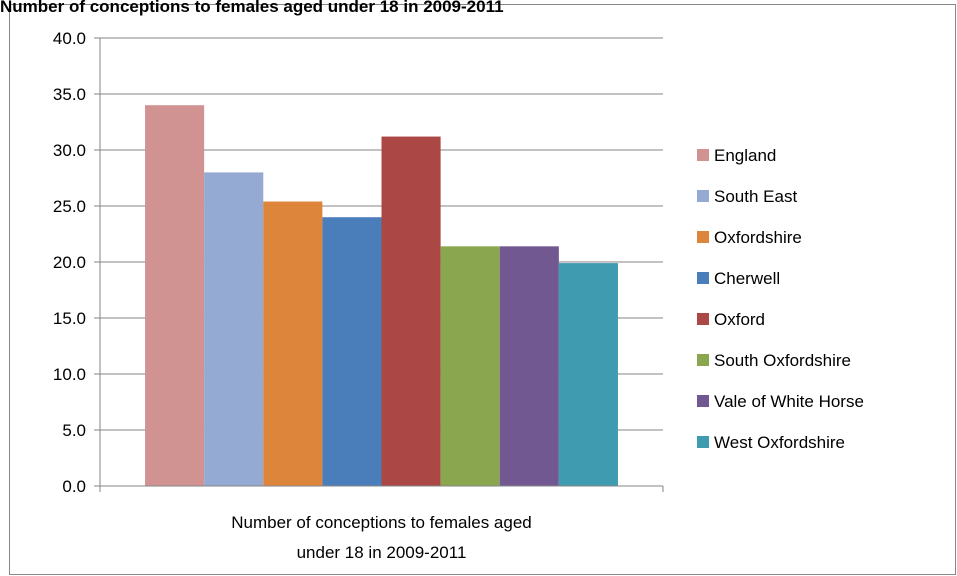 The height and width of the screenshot is (576, 957). What do you see at coordinates (739, 319) in the screenshot?
I see `legend-label: Oxford` at bounding box center [739, 319].